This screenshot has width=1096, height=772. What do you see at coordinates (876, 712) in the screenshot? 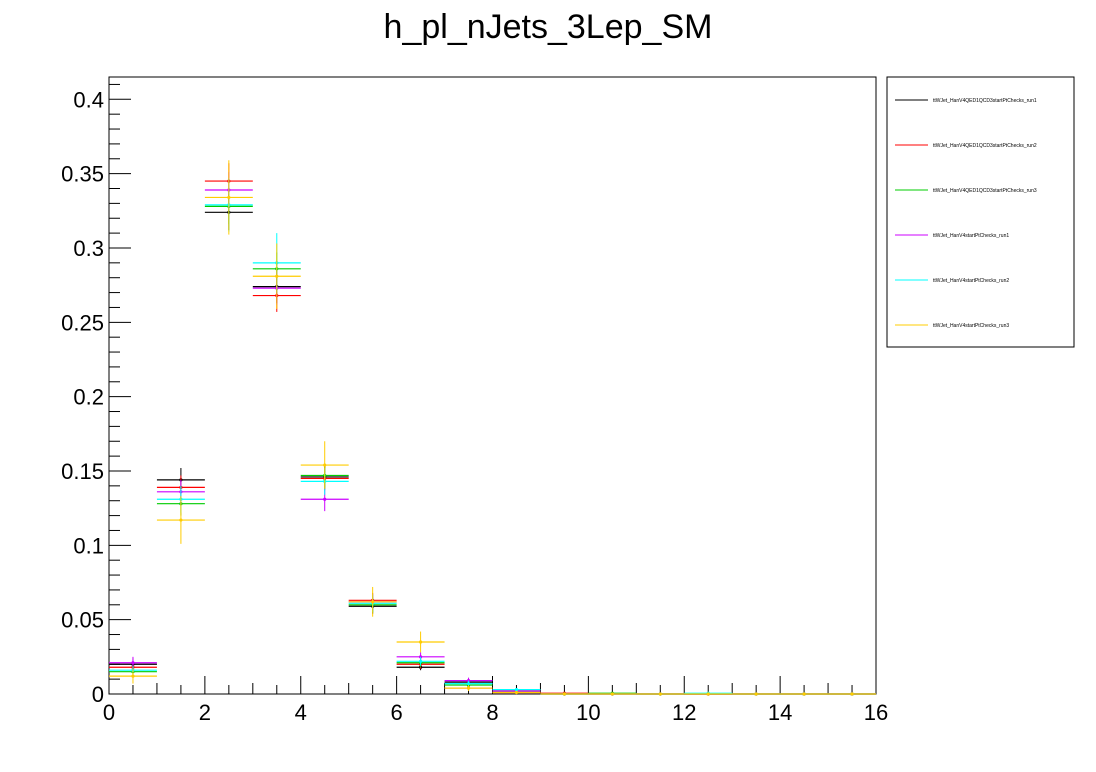
I see `x-tick-label: 16` at bounding box center [876, 712].